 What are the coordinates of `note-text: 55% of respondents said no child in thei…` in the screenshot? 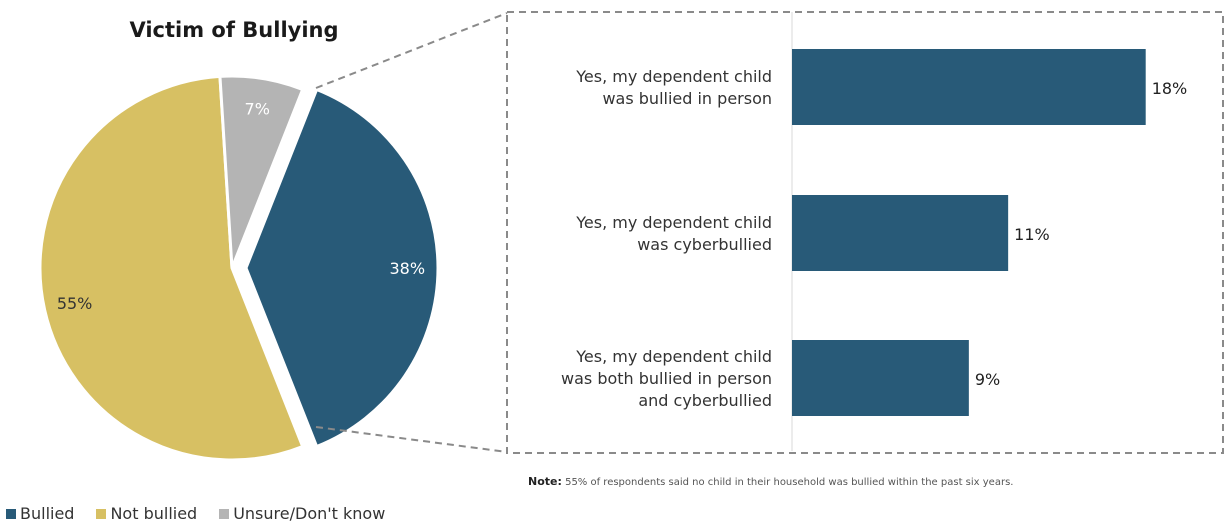 It's located at (789, 482).